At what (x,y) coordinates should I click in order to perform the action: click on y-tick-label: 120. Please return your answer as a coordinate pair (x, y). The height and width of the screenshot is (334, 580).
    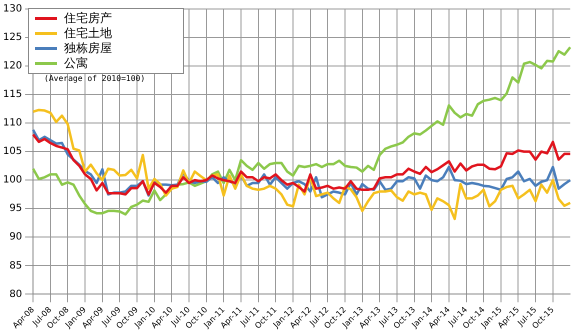
    Looking at the image, I should click on (12, 66).